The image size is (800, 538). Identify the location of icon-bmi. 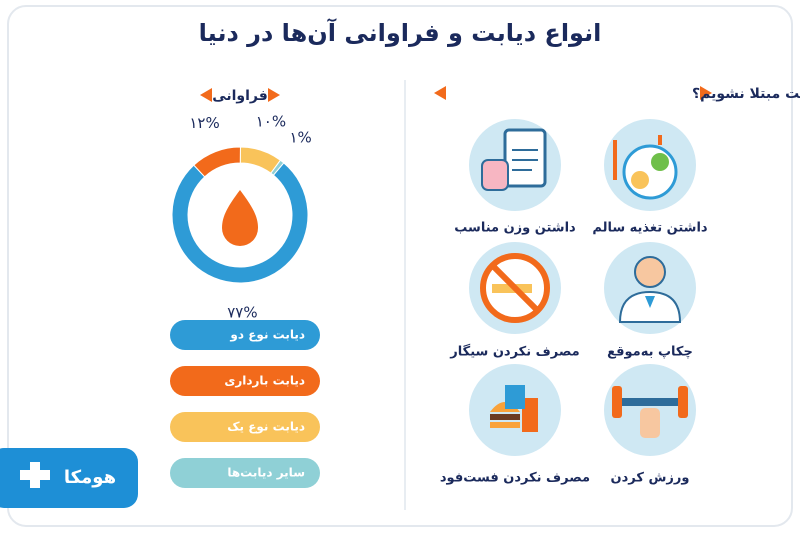
(515, 165).